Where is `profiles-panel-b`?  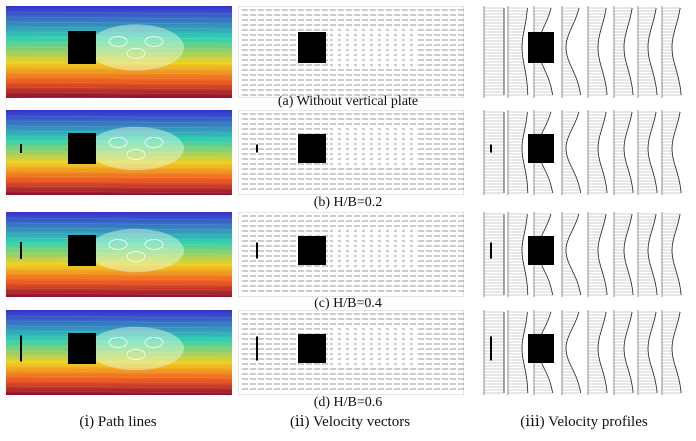 profiles-panel-b is located at coordinates (584, 152).